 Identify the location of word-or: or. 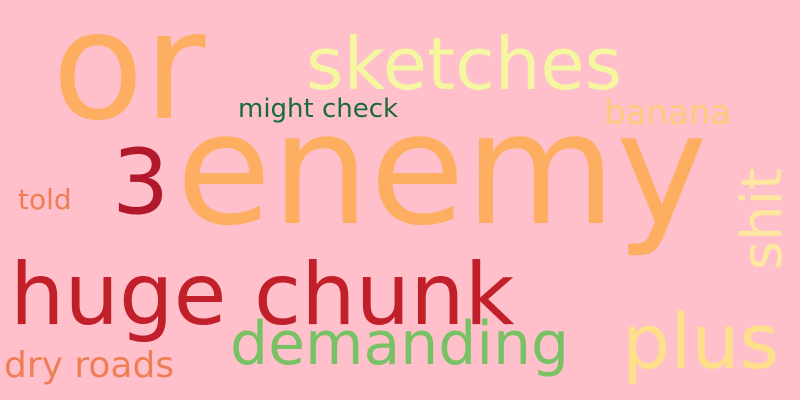
(129, 77).